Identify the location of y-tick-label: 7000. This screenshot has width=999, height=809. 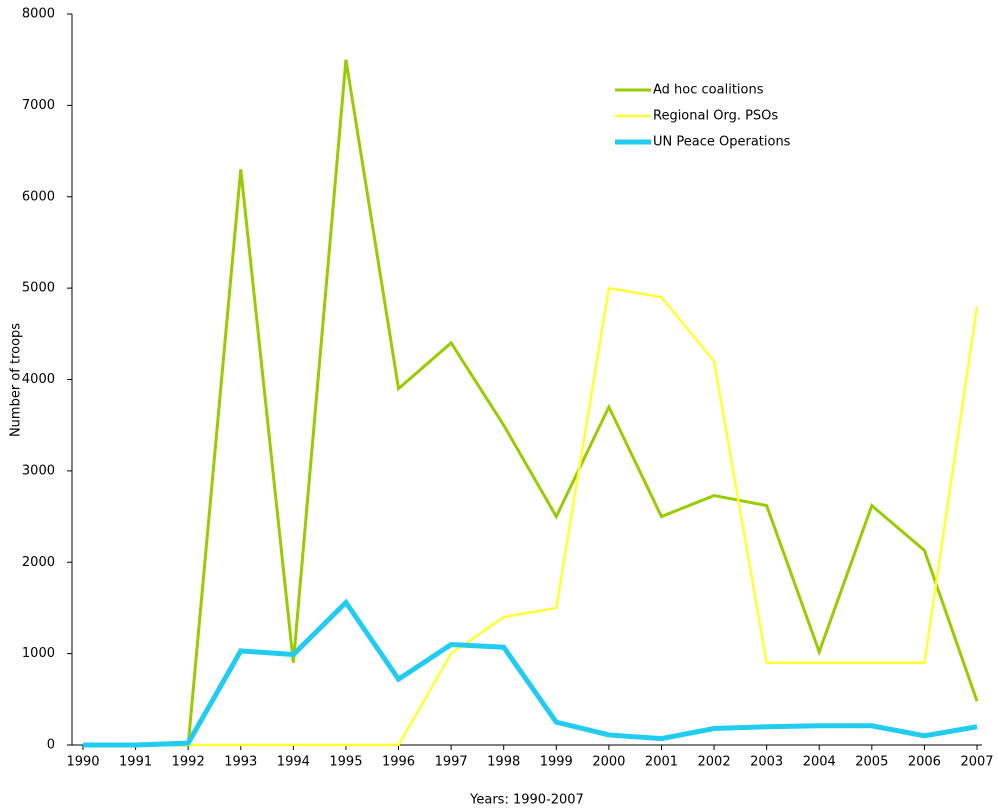
(38, 105).